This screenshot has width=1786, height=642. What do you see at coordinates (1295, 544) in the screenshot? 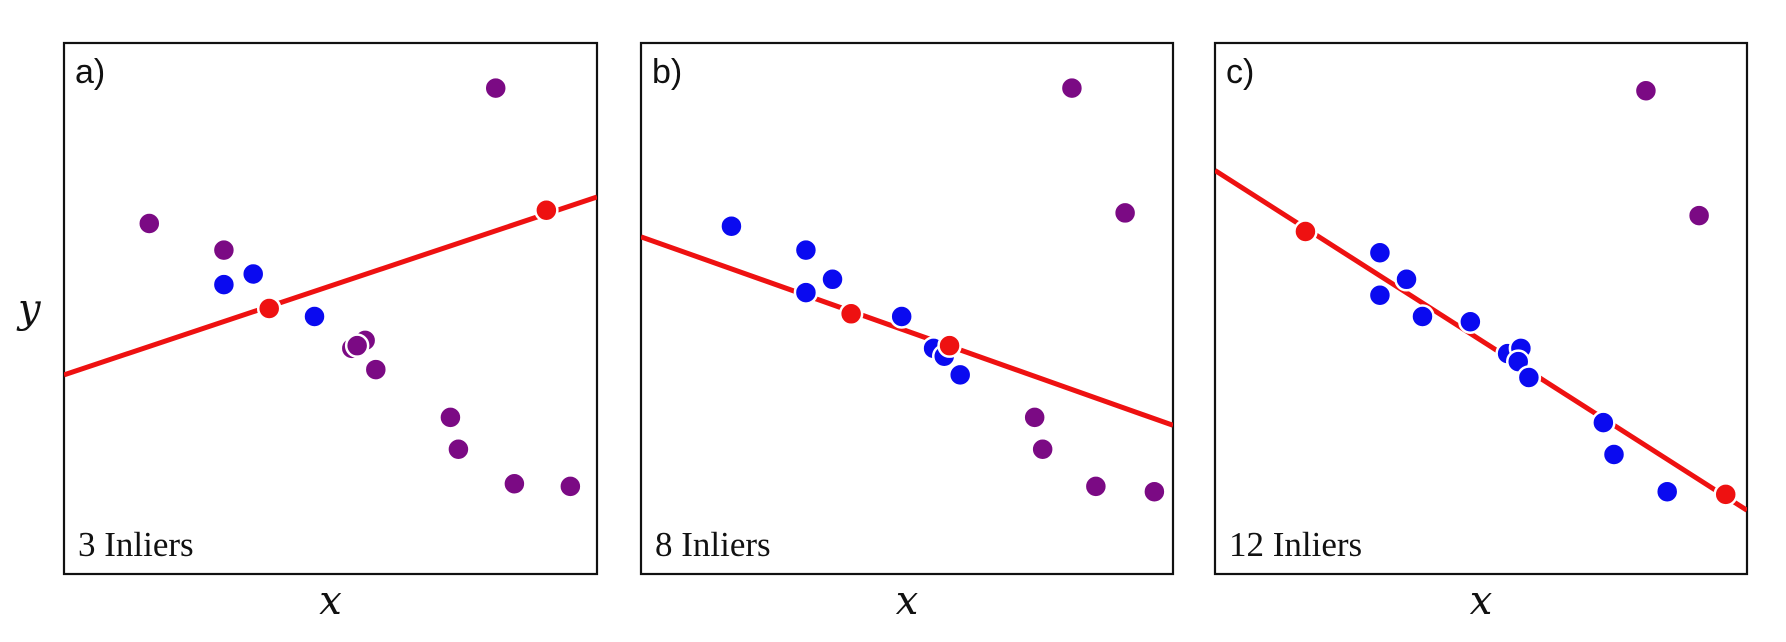
I see `inlier-count-label: 12 Inliers` at bounding box center [1295, 544].